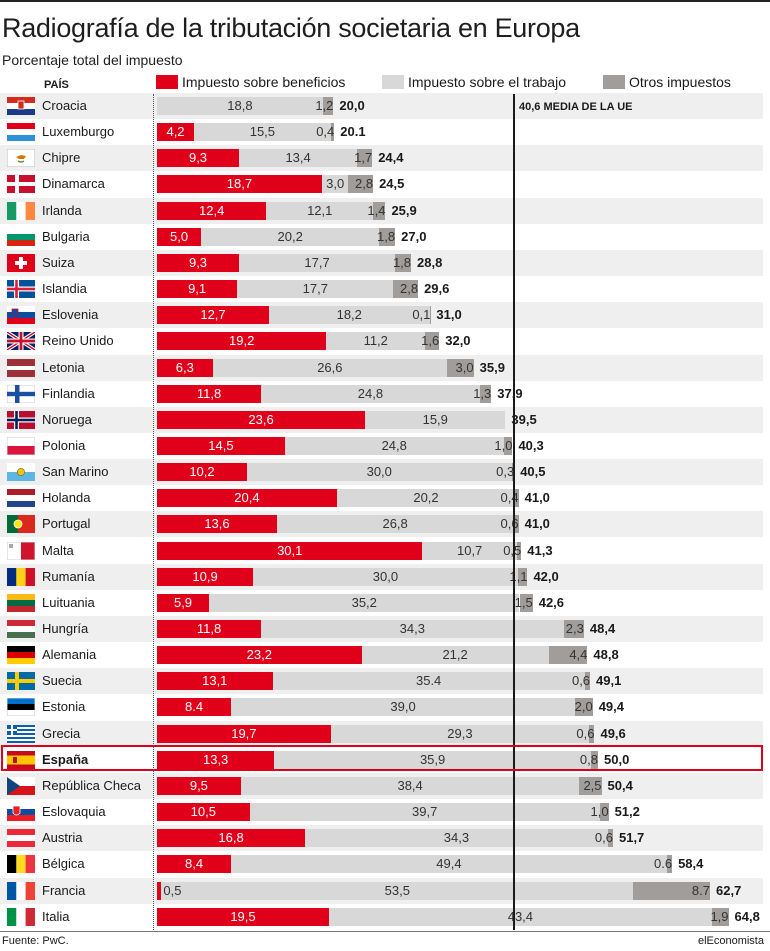  What do you see at coordinates (700, 890) in the screenshot?
I see `data-label-otros: 8.7` at bounding box center [700, 890].